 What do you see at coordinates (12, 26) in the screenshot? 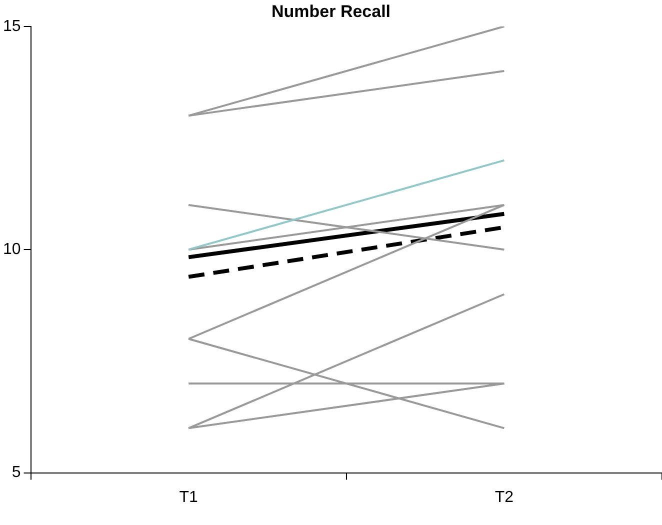
I see `y-tick-label: 15` at bounding box center [12, 26].